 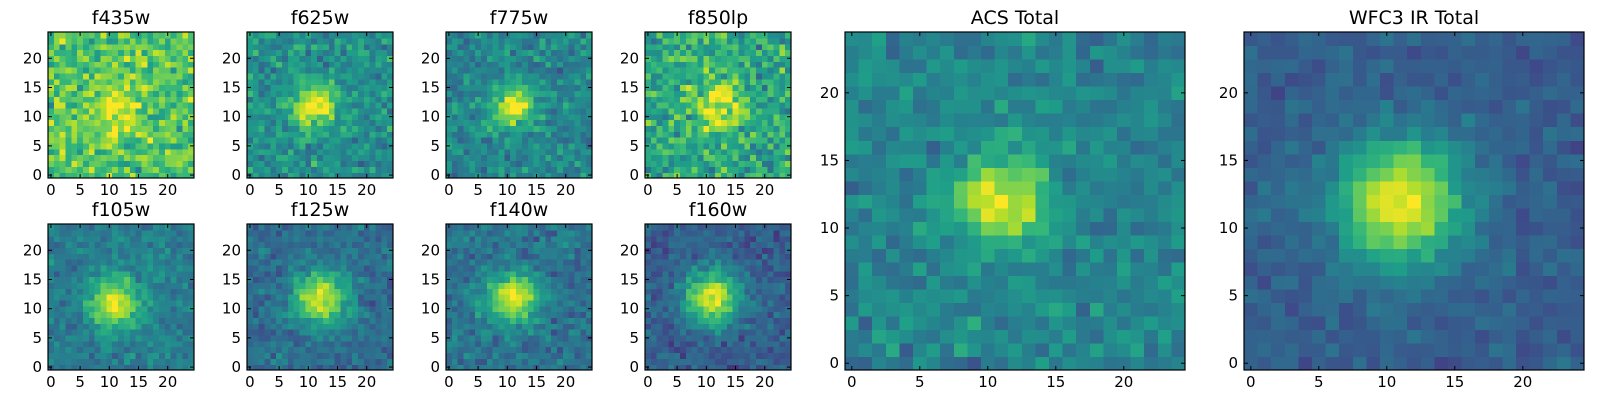 I want to click on axes-frame, so click(x=519, y=105).